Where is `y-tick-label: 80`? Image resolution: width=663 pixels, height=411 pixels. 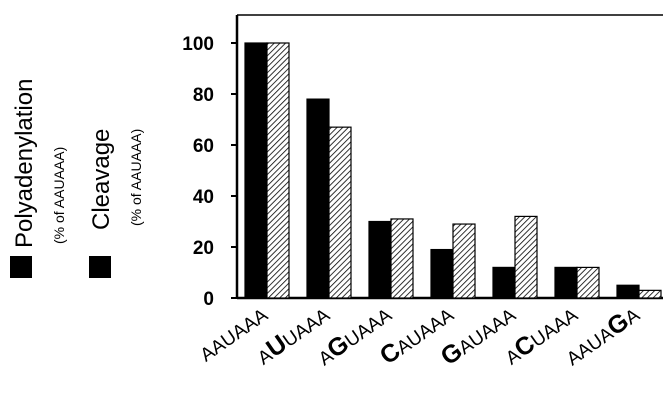
y-tick-label: 80 is located at coordinates (203, 95).